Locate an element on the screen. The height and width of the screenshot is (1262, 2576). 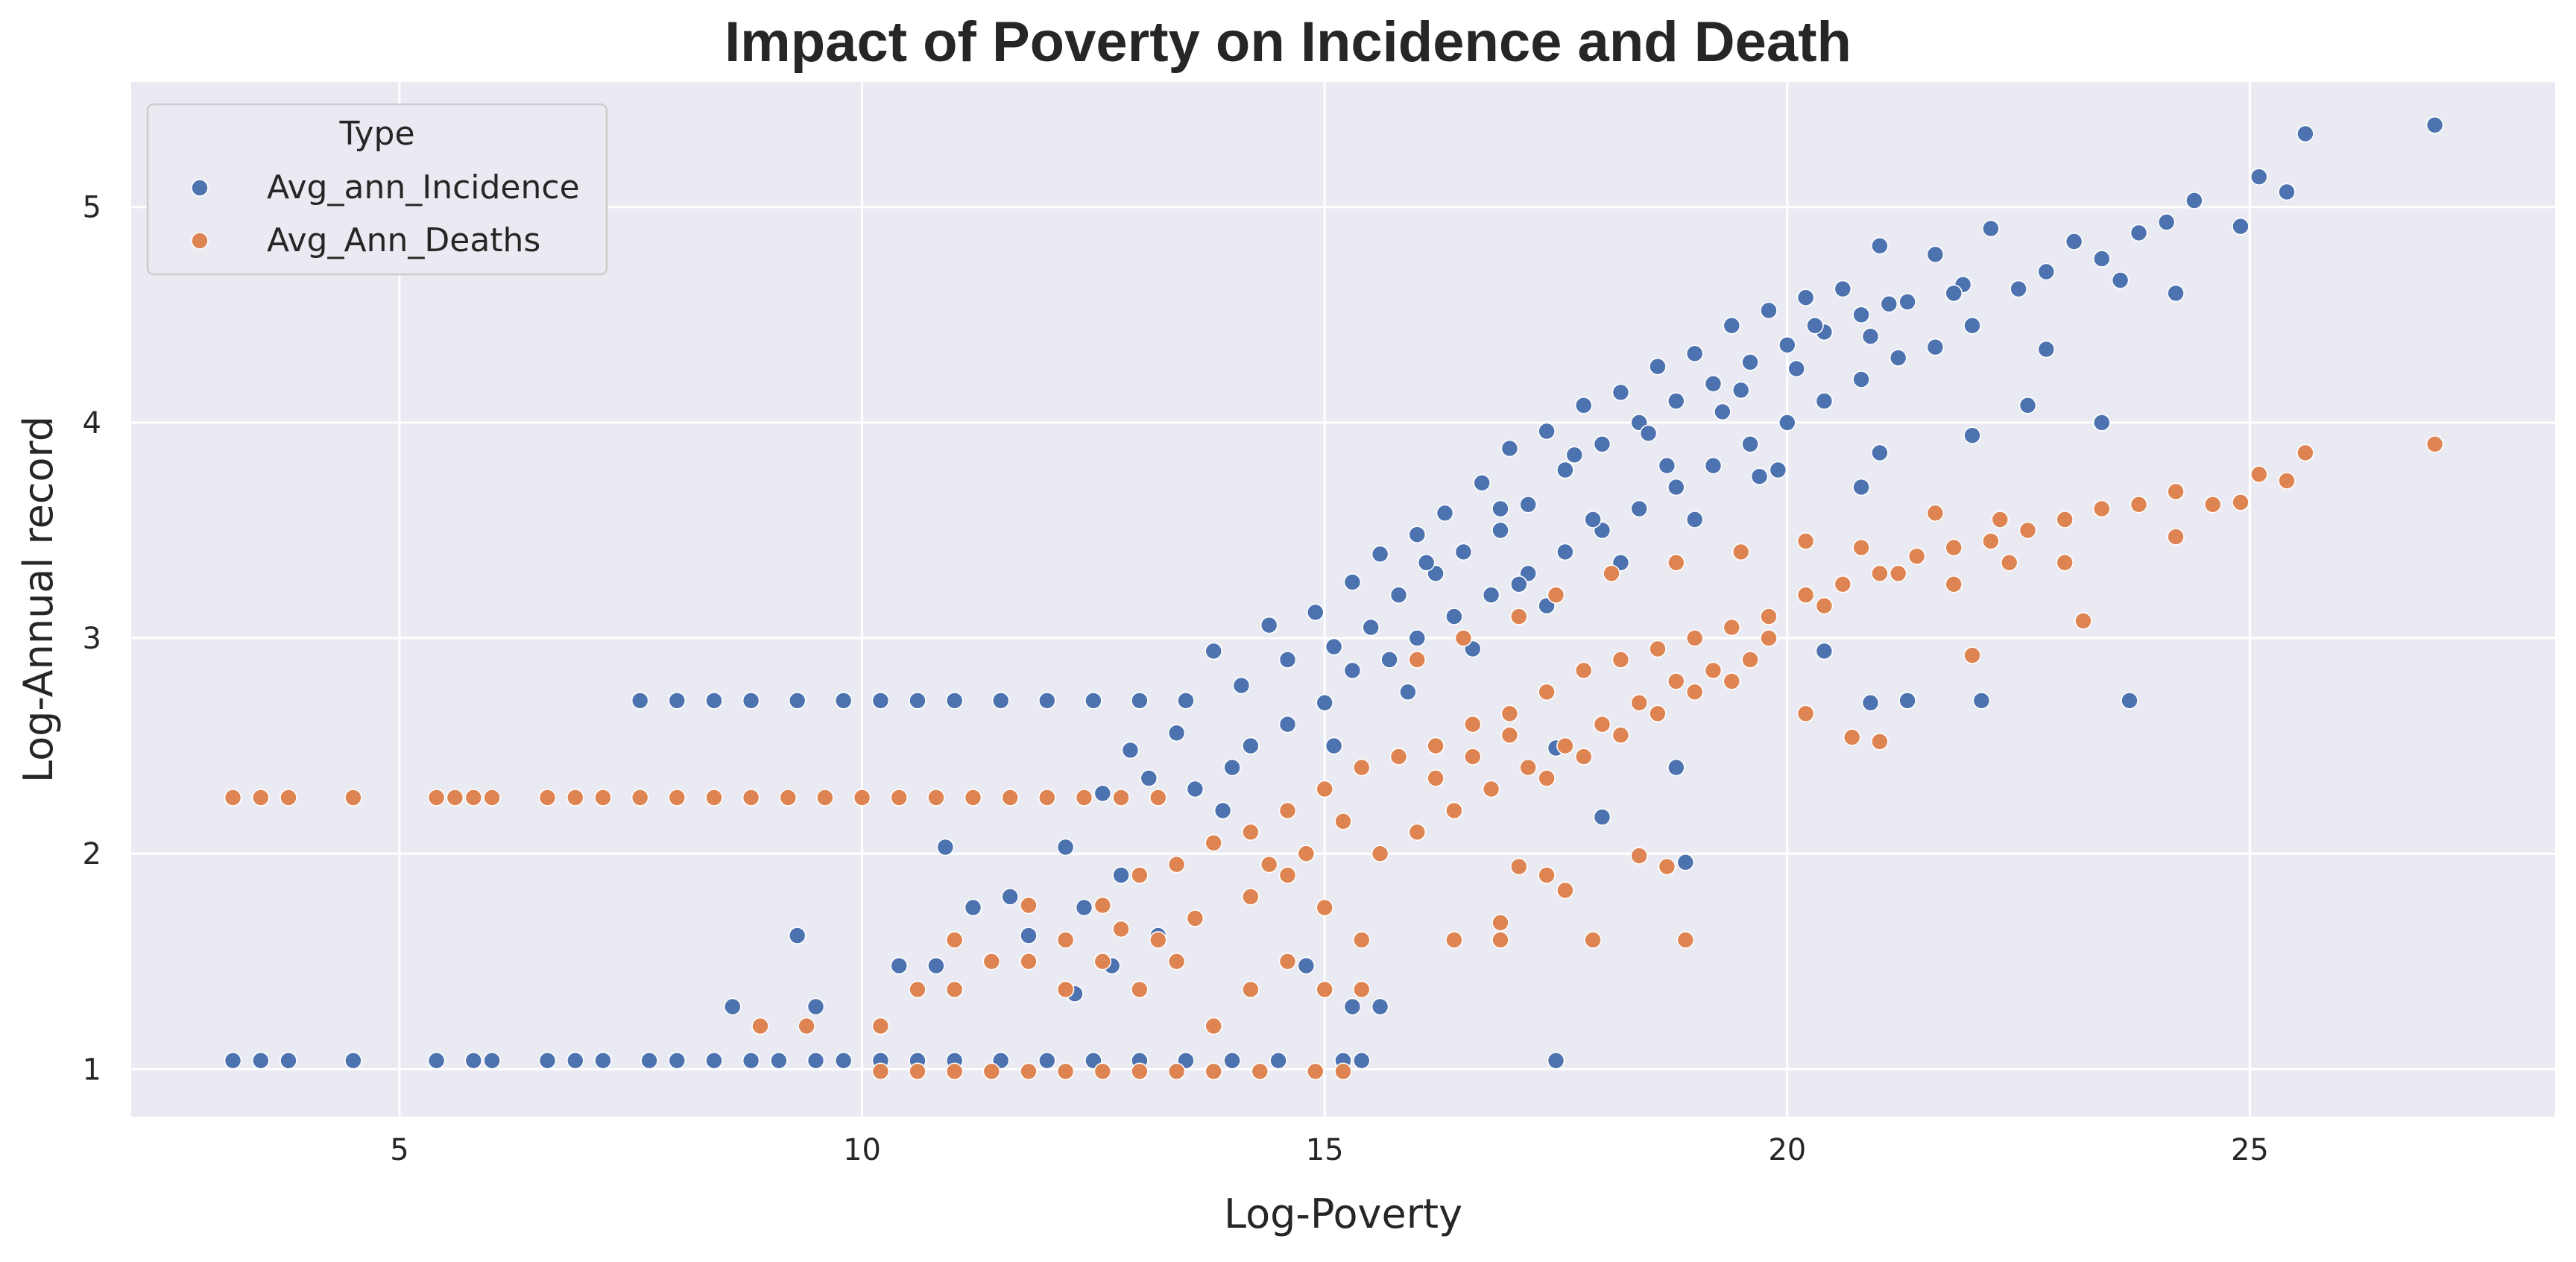
legend-marker-deaths is located at coordinates (200, 241).